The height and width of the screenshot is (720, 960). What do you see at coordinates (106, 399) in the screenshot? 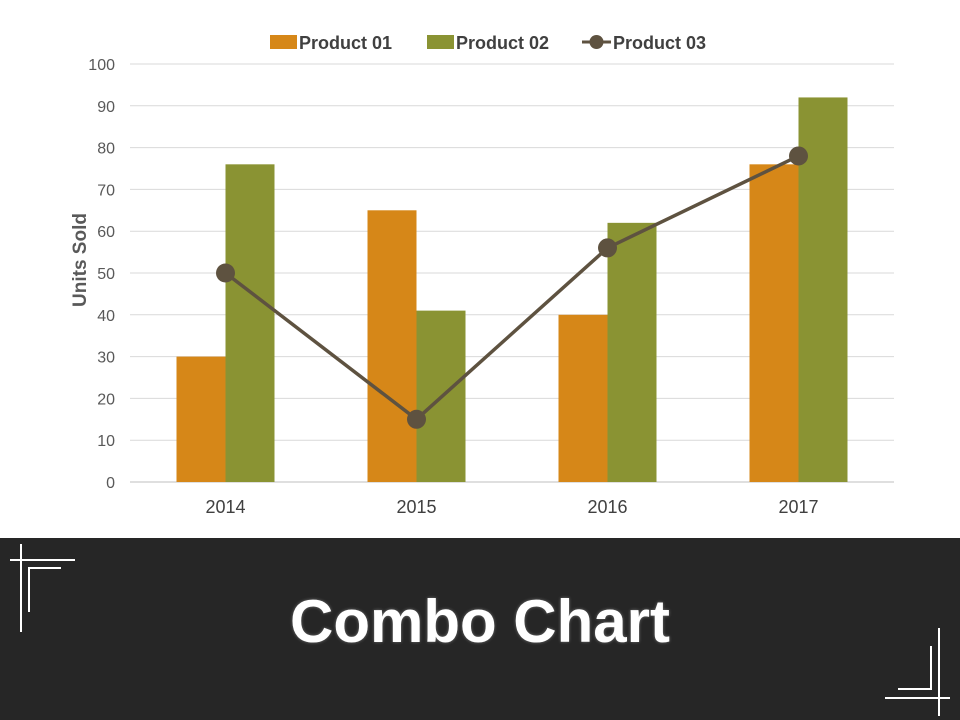
I see `y-tick-label: 20` at bounding box center [106, 399].